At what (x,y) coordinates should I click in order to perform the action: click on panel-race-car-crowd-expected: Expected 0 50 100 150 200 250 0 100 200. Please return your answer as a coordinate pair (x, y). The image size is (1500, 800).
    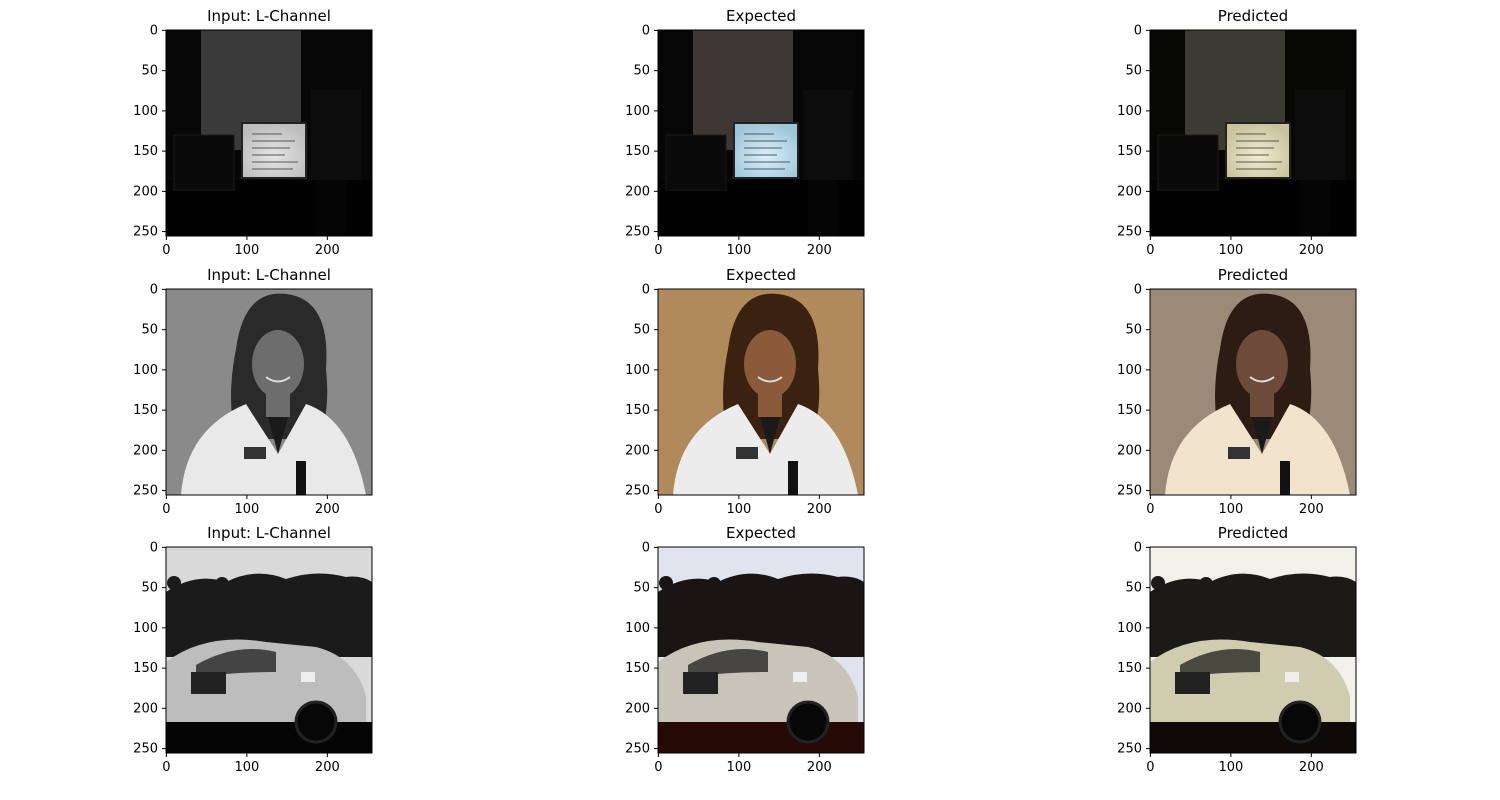
    Looking at the image, I should click on (745, 649).